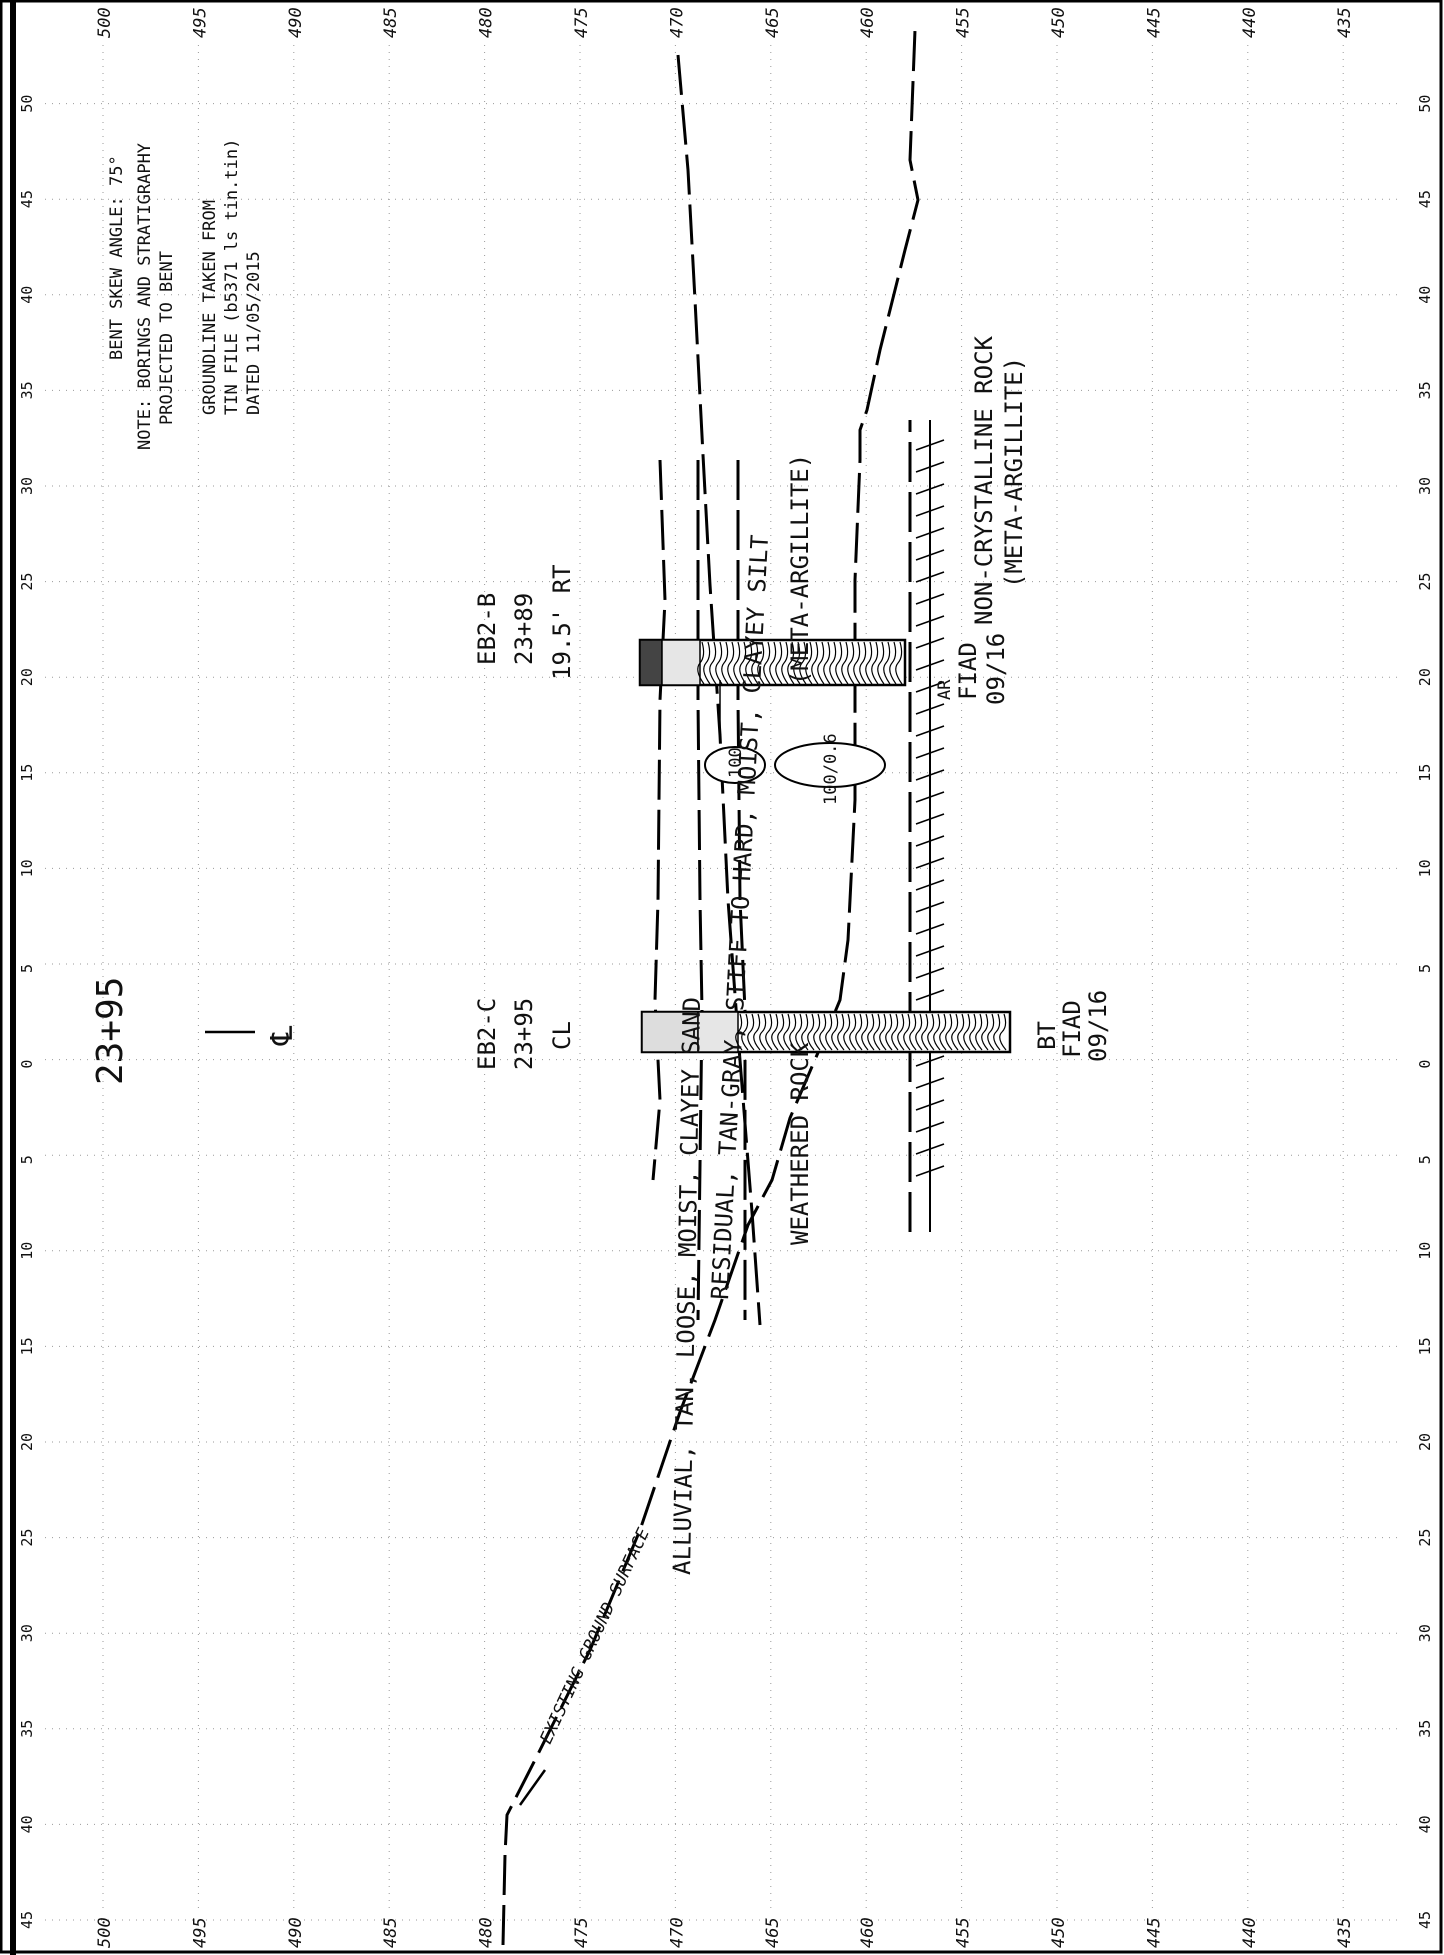 The image size is (1444, 1955). What do you see at coordinates (391, 1932) in the screenshot?
I see `elevation-tick-bottom: 485` at bounding box center [391, 1932].